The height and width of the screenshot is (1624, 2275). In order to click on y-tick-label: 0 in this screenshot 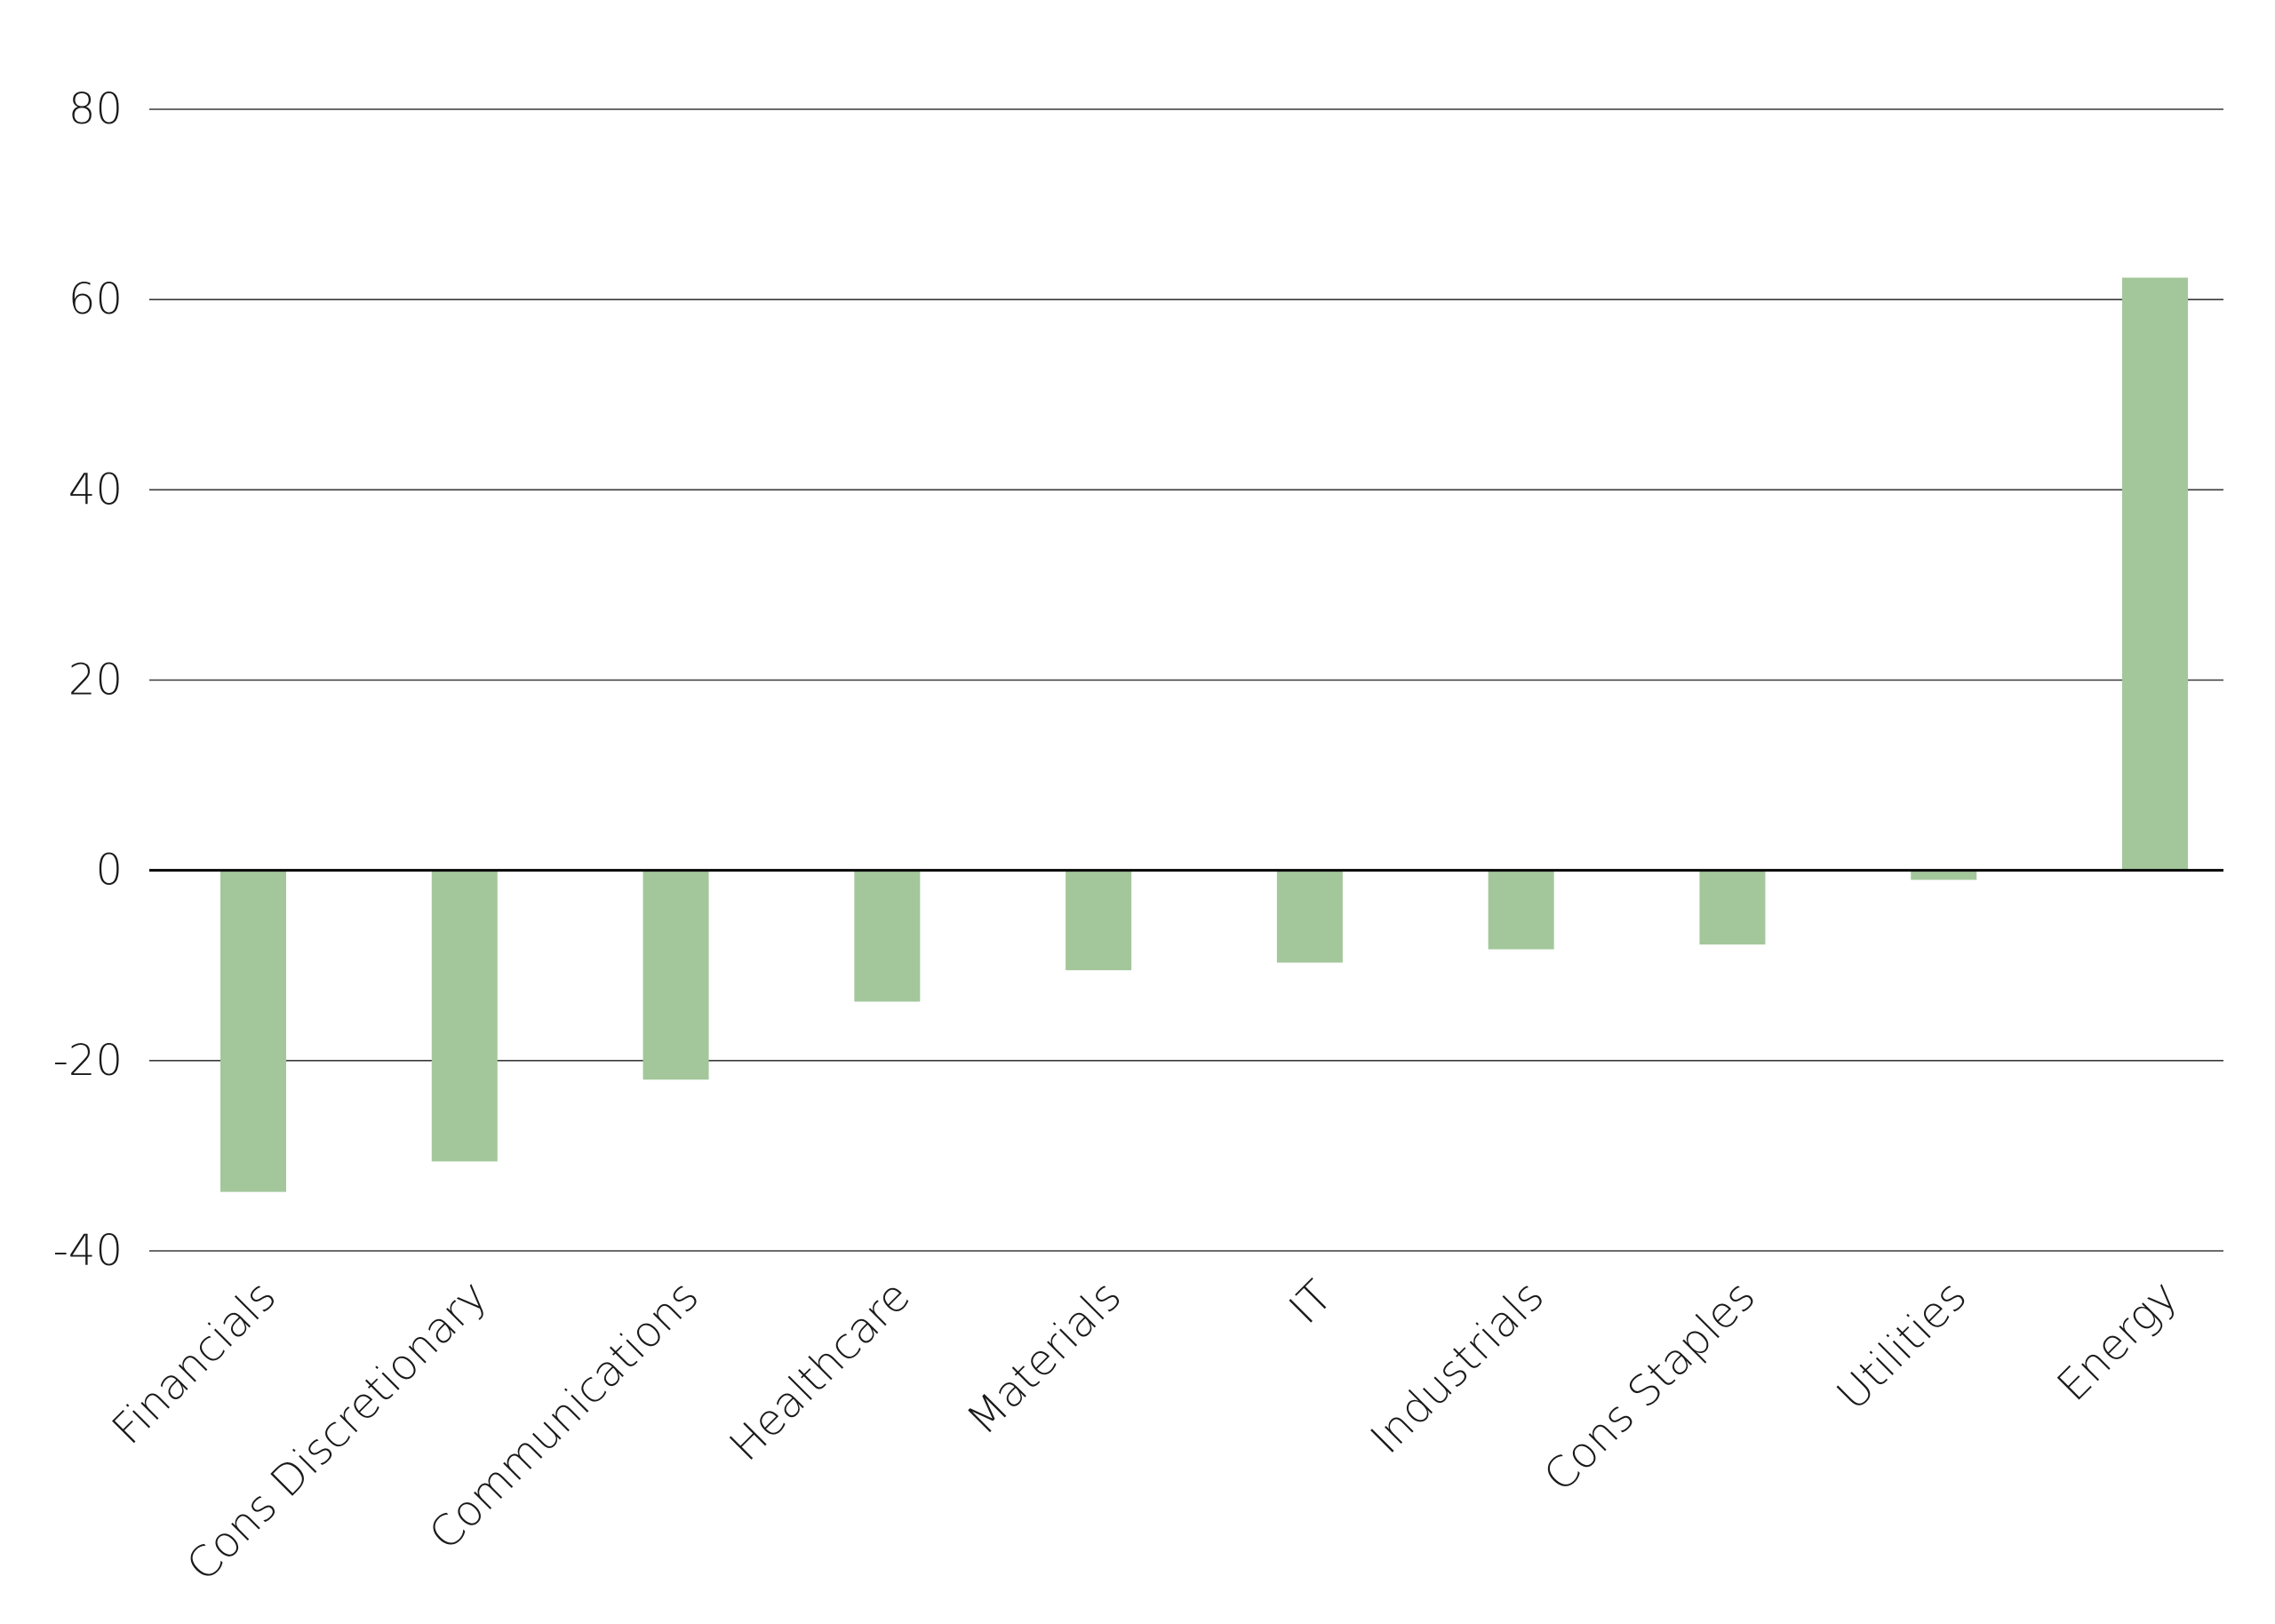, I will do `click(109, 871)`.